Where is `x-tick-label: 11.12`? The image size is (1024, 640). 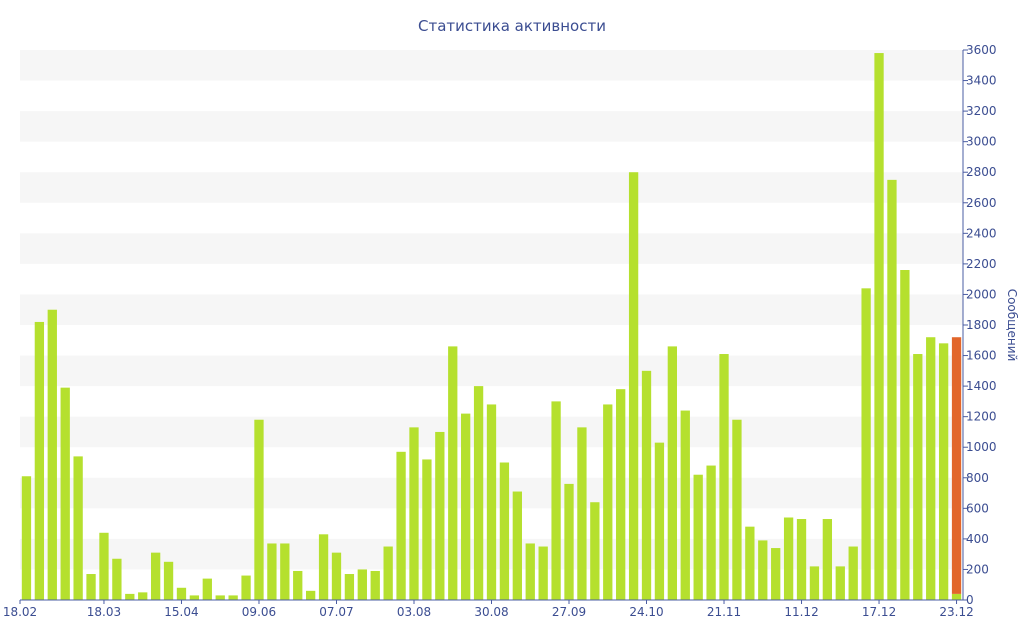 x-tick-label: 11.12 is located at coordinates (801, 612).